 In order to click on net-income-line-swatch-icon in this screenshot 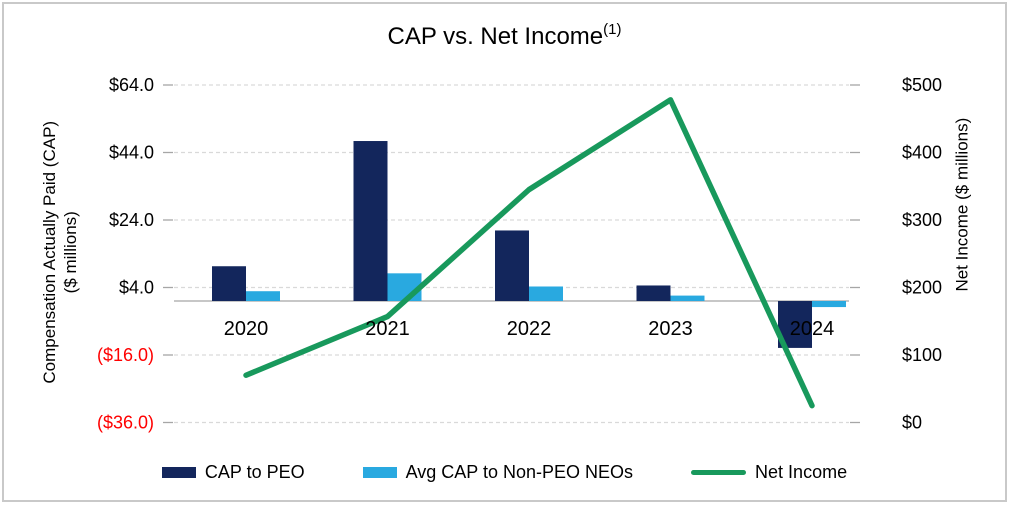, I will do `click(719, 472)`.